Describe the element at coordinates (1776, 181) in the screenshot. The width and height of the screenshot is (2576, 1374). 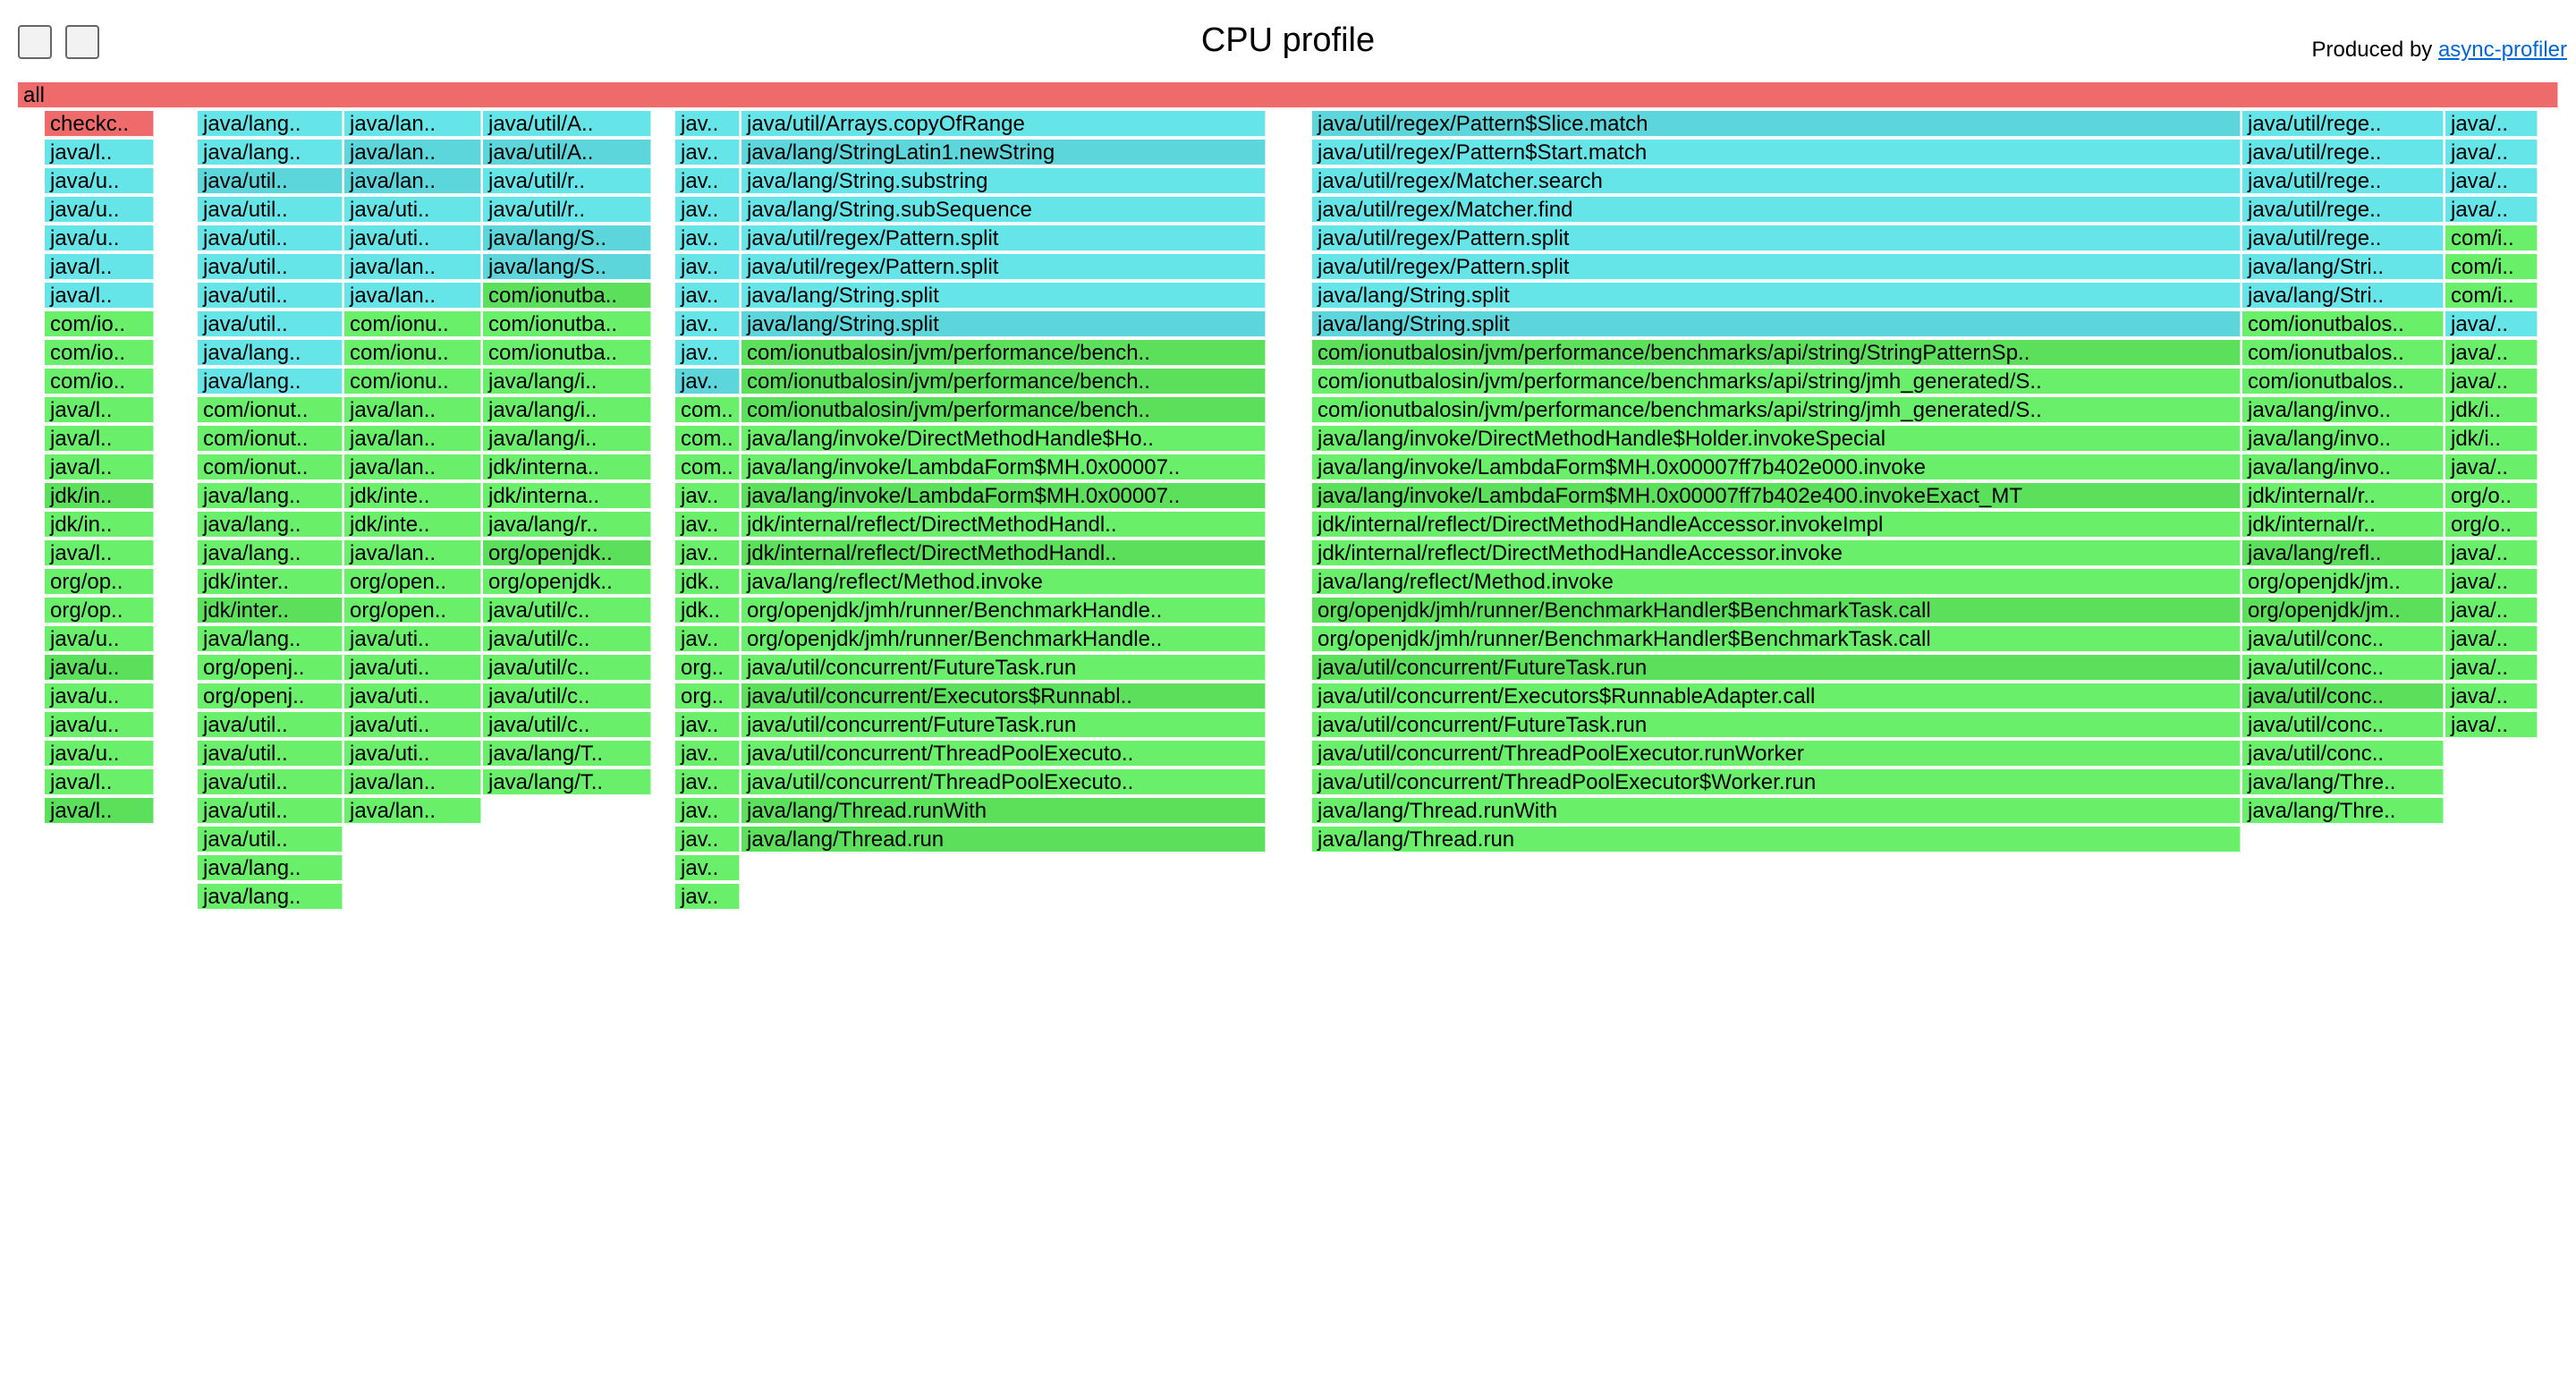
I see `frame: java/util/regex/Matcher.search` at that location.